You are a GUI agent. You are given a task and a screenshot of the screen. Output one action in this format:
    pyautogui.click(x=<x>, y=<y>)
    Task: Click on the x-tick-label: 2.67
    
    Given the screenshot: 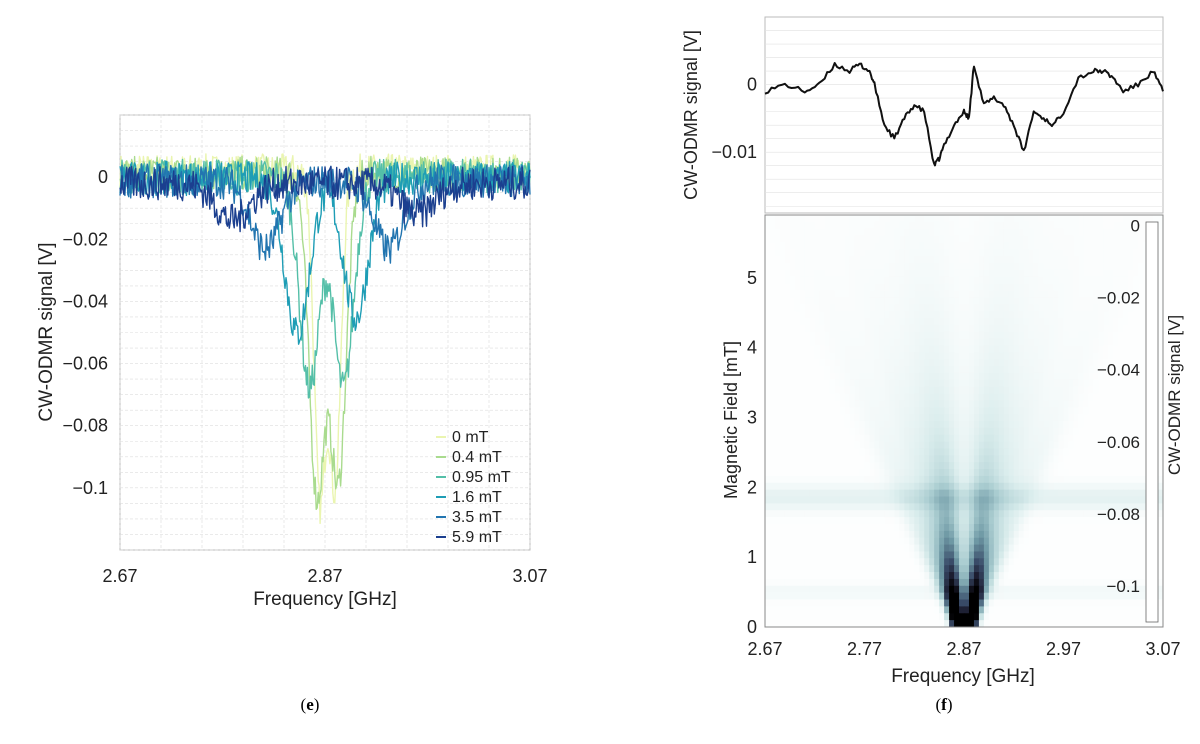 What is the action you would take?
    pyautogui.click(x=119, y=576)
    